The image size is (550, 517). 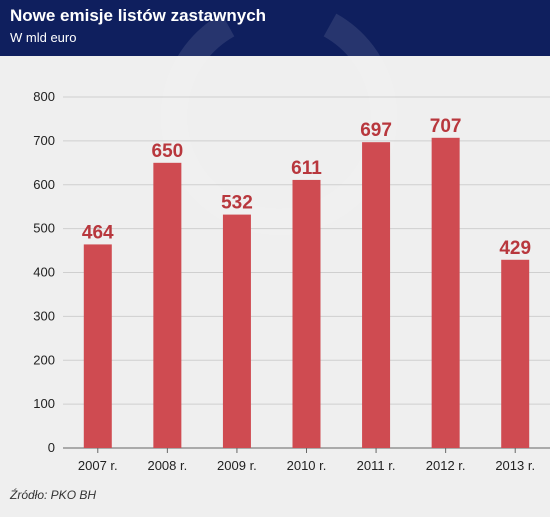 I want to click on source-note: Źródło: PKO BH, so click(x=53, y=495).